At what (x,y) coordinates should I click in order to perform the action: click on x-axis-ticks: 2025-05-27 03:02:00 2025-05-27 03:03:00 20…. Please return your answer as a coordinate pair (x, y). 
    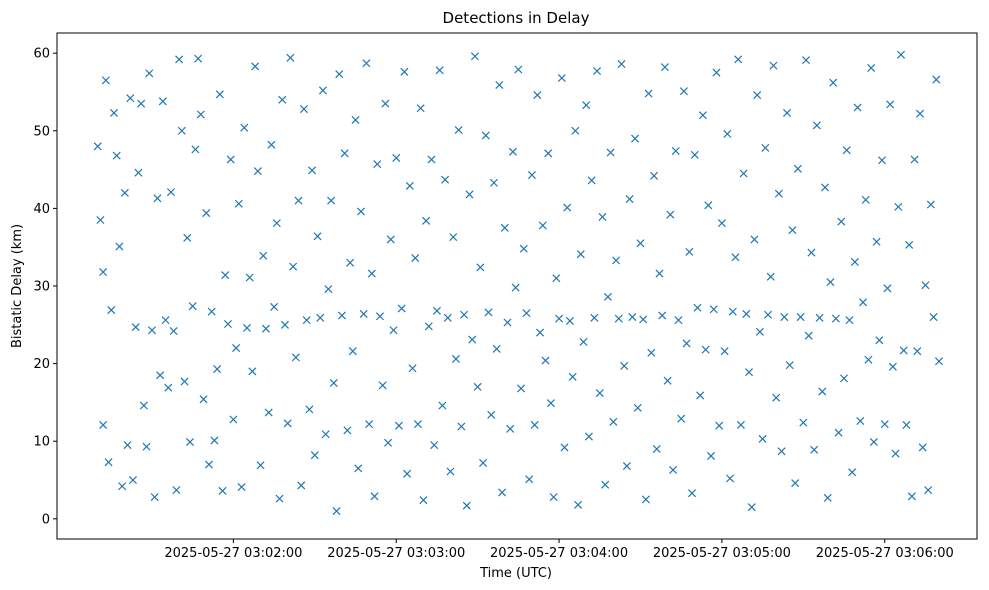
    Looking at the image, I should click on (559, 550).